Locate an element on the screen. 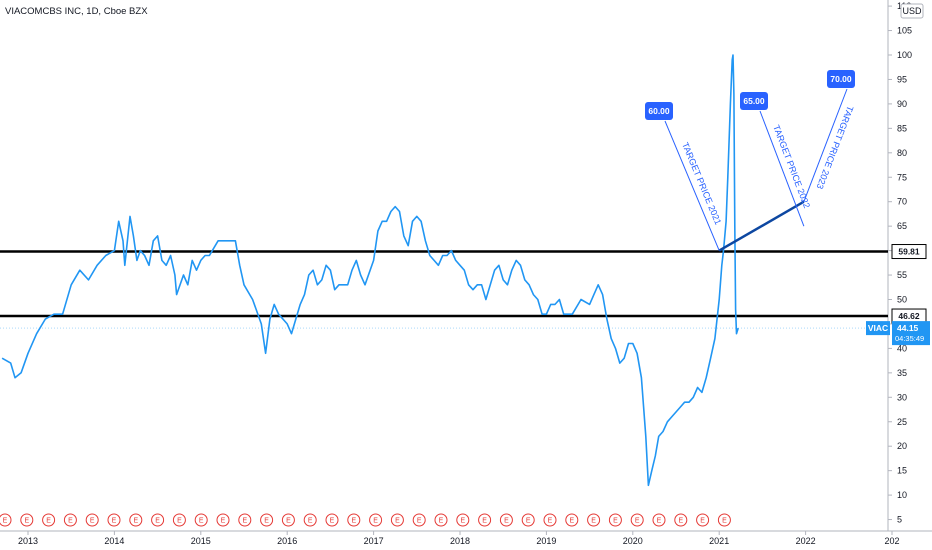 The width and height of the screenshot is (932, 550). currency-badge is located at coordinates (912, 11).